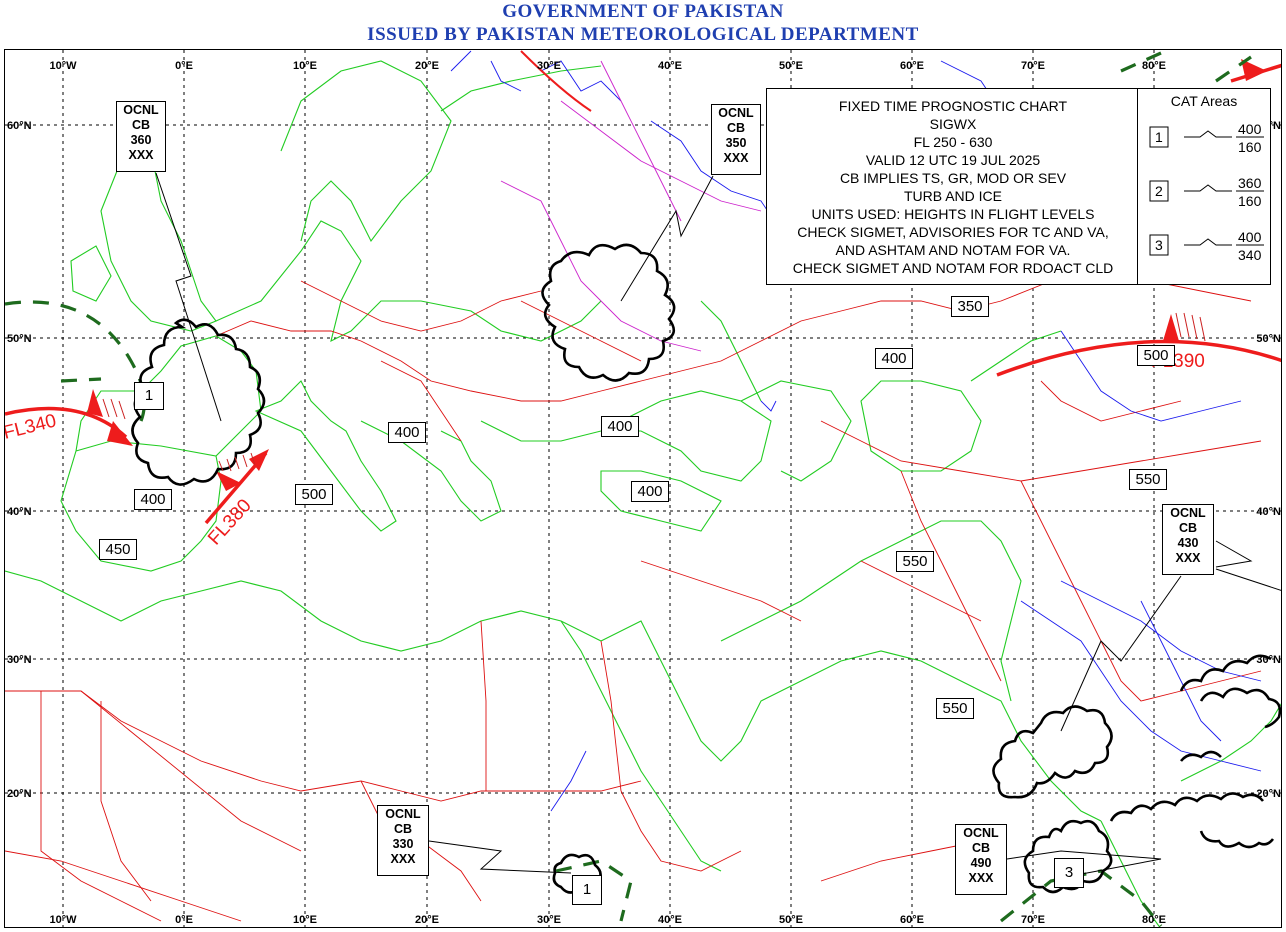 This screenshot has width=1286, height=932. I want to click on jet-wind-barb-fl390, so click(1171, 327).